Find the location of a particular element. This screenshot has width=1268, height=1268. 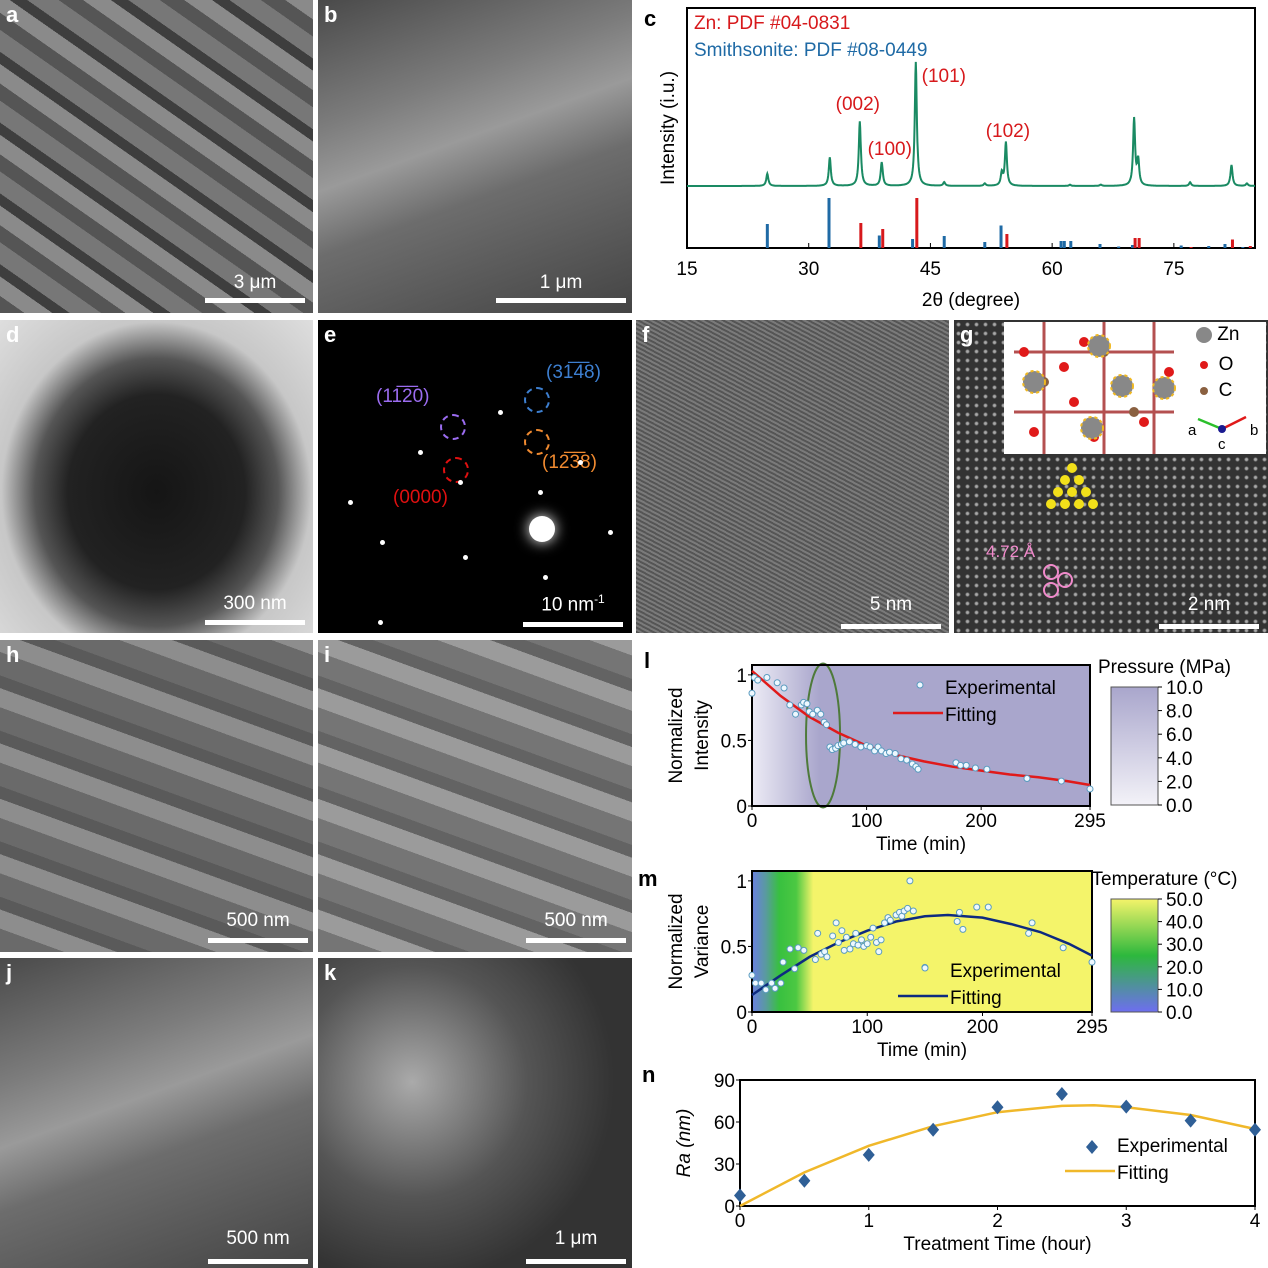

panel-label: n is located at coordinates (649, 1074).